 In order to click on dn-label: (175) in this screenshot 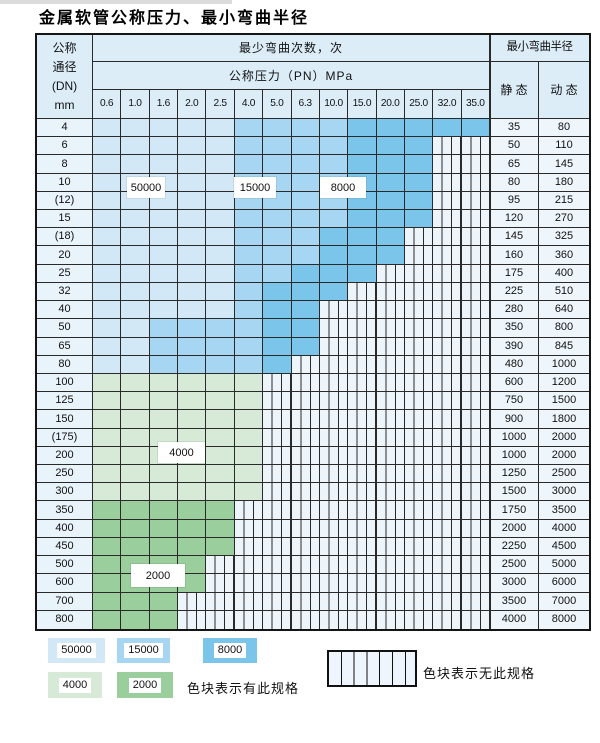, I will do `click(65, 437)`.